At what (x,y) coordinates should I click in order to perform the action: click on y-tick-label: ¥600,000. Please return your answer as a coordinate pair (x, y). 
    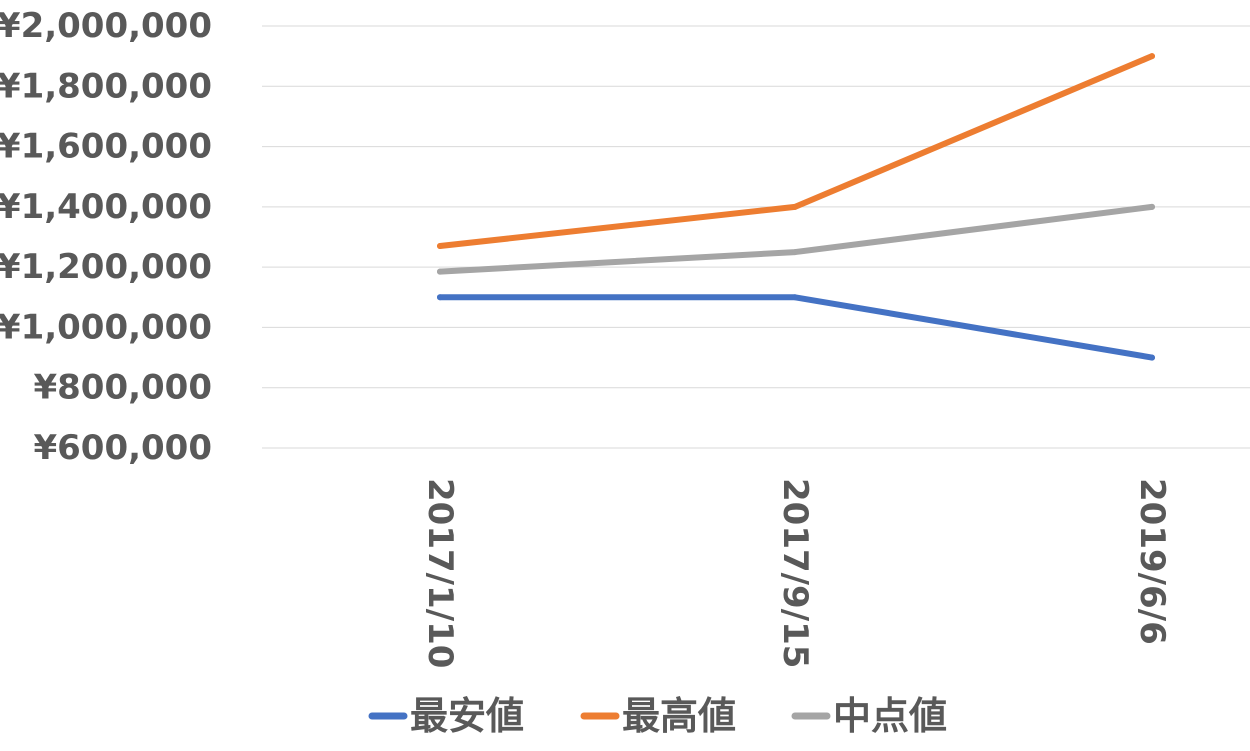
    Looking at the image, I should click on (122, 448).